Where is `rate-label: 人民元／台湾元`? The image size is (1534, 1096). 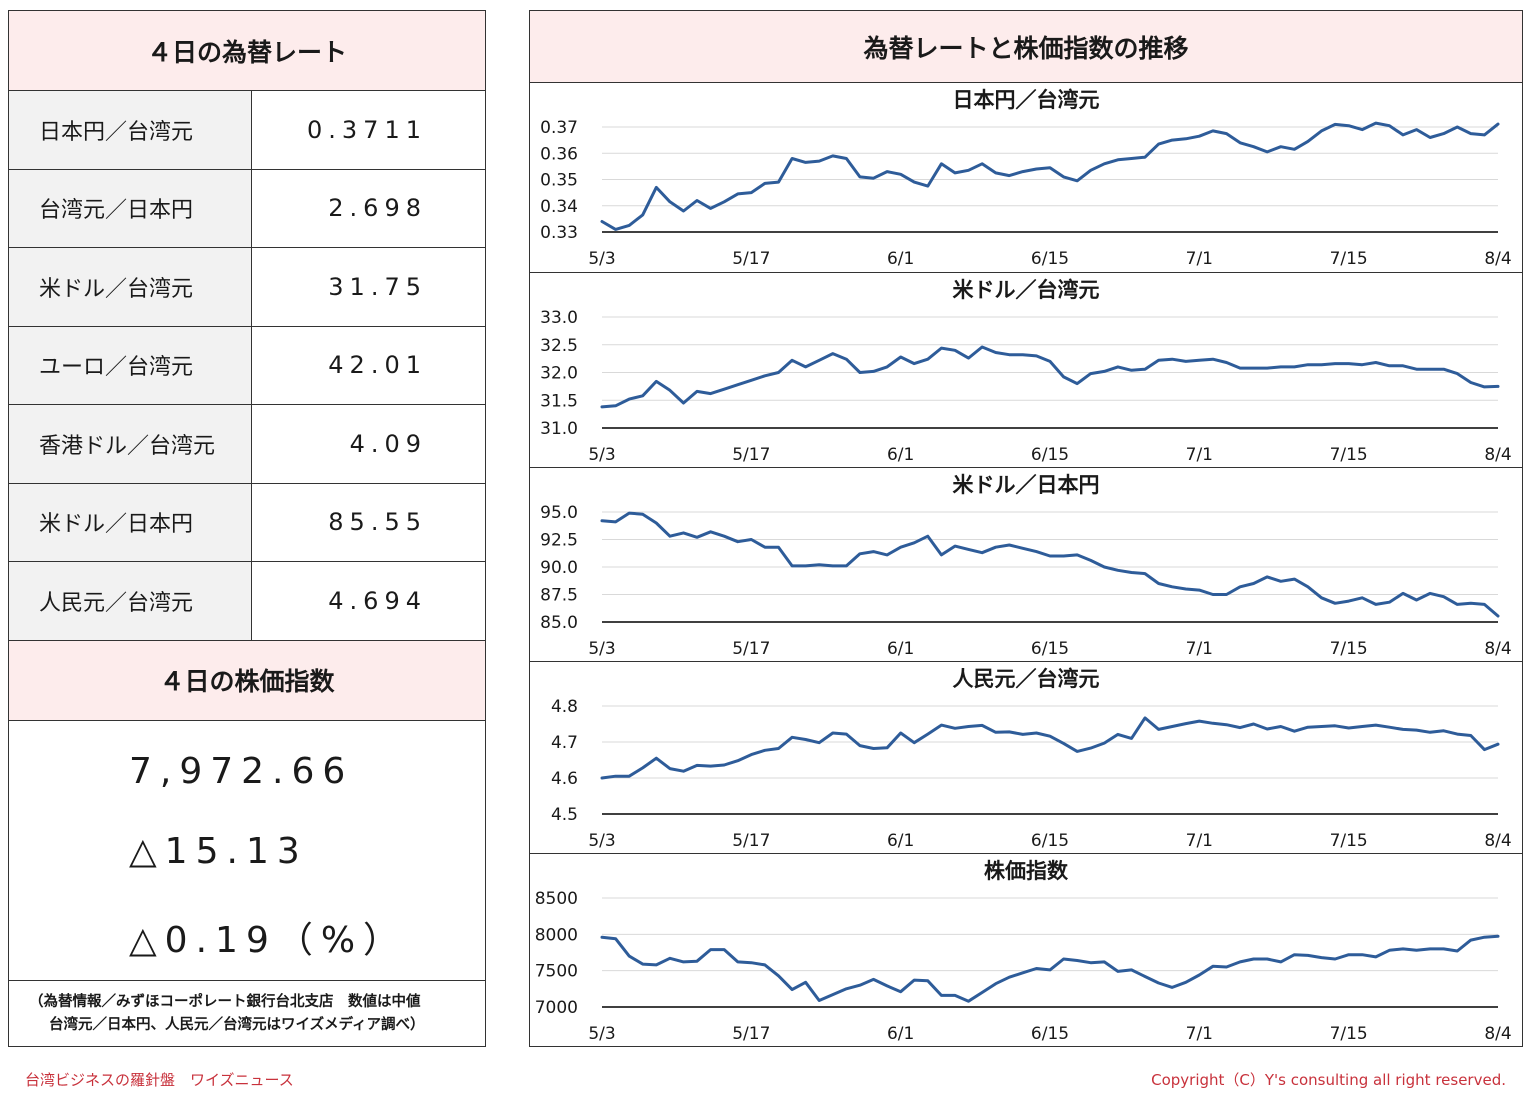
rate-label: 人民元／台湾元 is located at coordinates (130, 601).